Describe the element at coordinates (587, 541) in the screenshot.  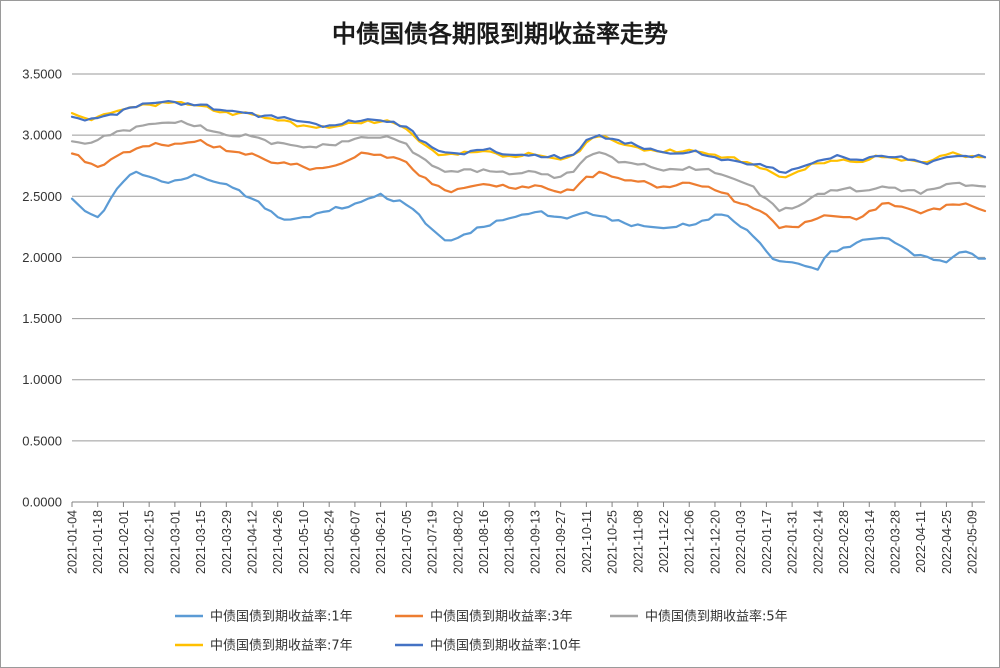
I see `x-tick-label: 2021-10-11` at that location.